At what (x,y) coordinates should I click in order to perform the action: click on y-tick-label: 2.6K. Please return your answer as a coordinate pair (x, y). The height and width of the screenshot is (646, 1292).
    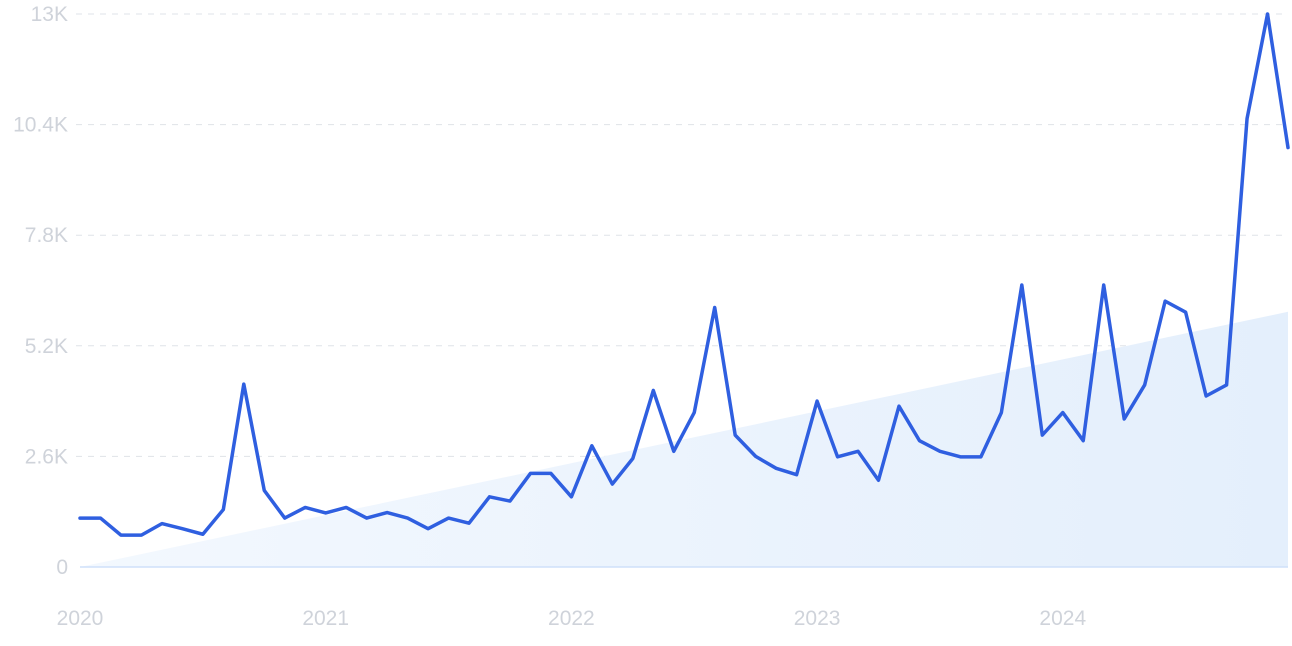
    Looking at the image, I should click on (46, 456).